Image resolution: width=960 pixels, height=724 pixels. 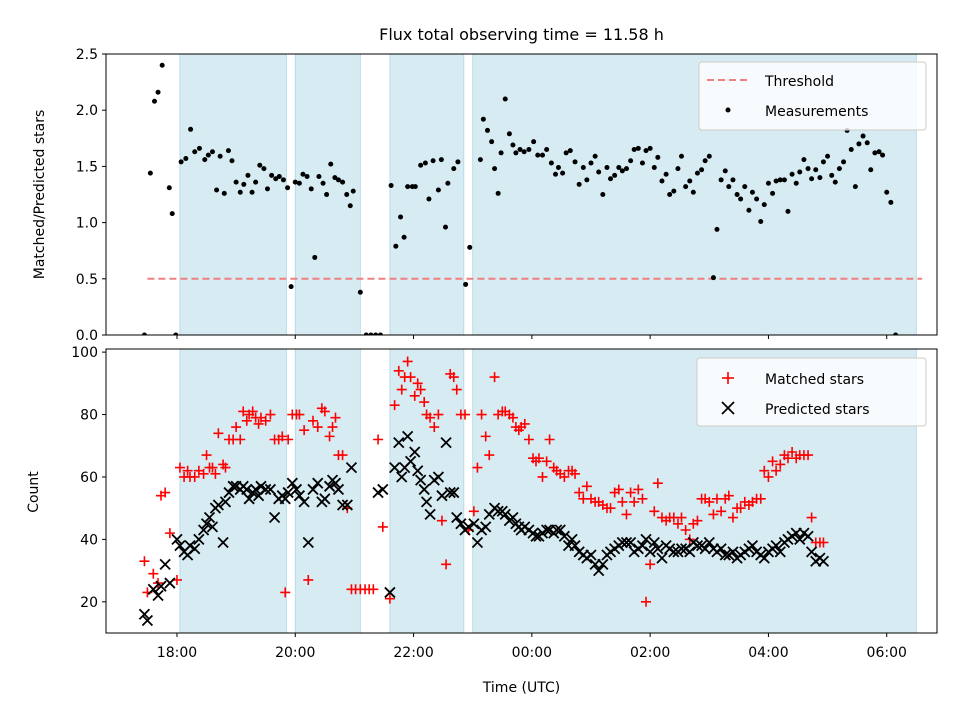 What do you see at coordinates (89, 478) in the screenshot?
I see `bottom-y-tick-label: 60` at bounding box center [89, 478].